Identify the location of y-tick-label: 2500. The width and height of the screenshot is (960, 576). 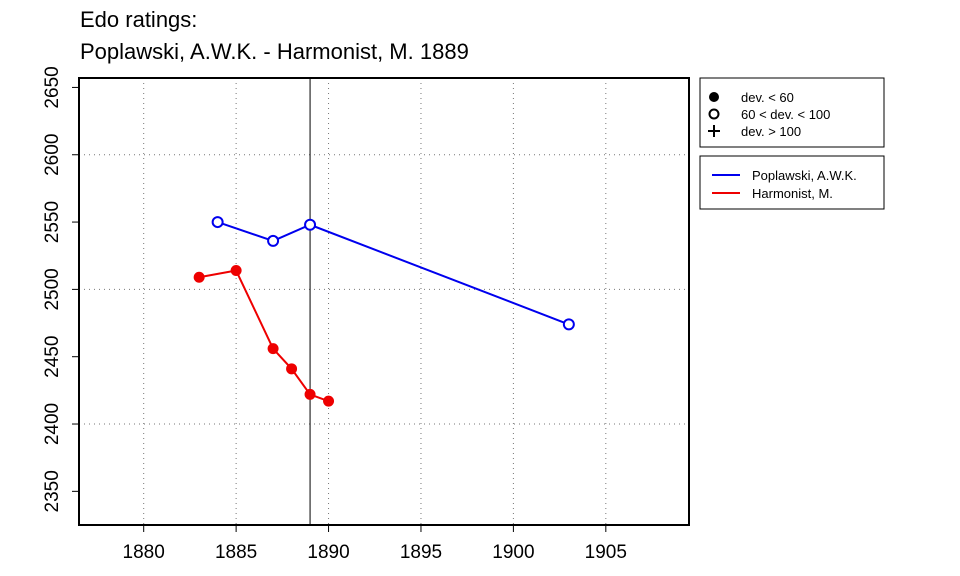
(52, 289).